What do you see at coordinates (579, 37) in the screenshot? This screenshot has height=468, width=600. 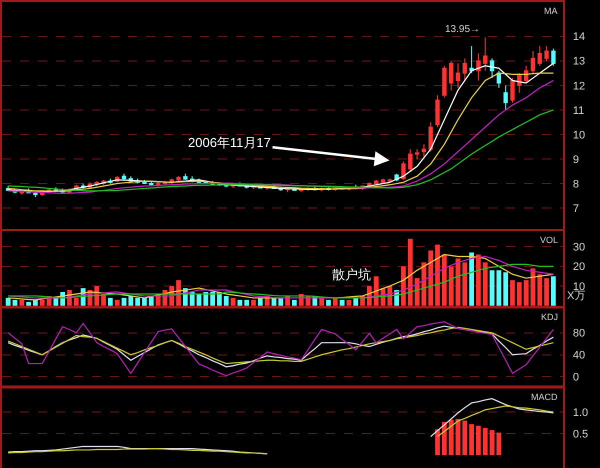 I see `y-tick-label: 14` at bounding box center [579, 37].